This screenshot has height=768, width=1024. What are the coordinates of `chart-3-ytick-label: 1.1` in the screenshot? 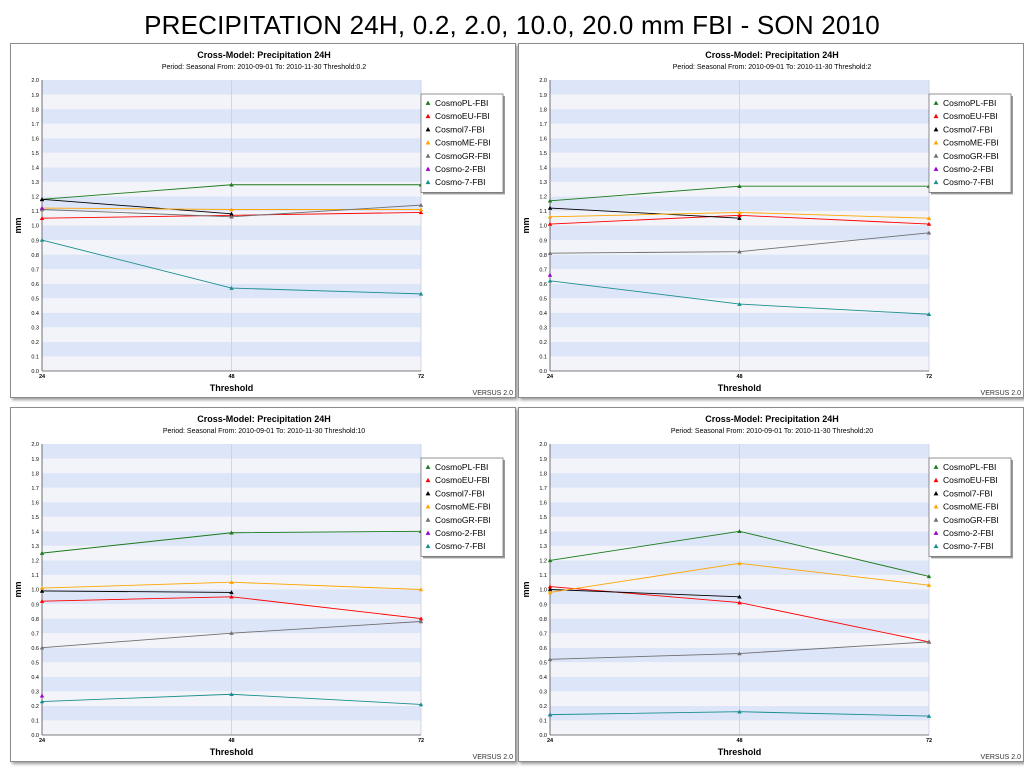 It's located at (543, 576).